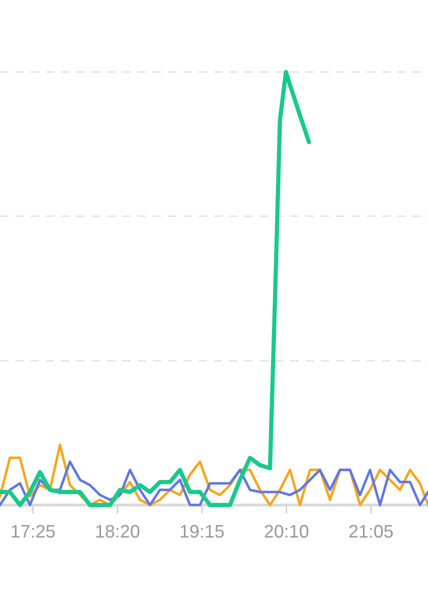  Describe the element at coordinates (33, 531) in the screenshot. I see `x-tick-label: 17:25` at that location.